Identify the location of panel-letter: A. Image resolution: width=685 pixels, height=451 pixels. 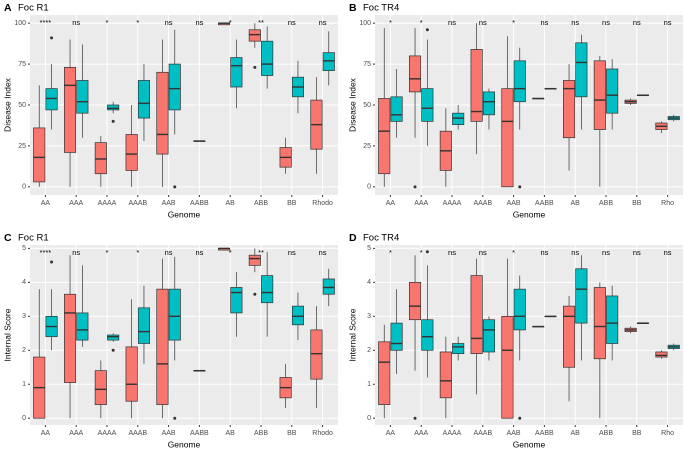
(8, 8).